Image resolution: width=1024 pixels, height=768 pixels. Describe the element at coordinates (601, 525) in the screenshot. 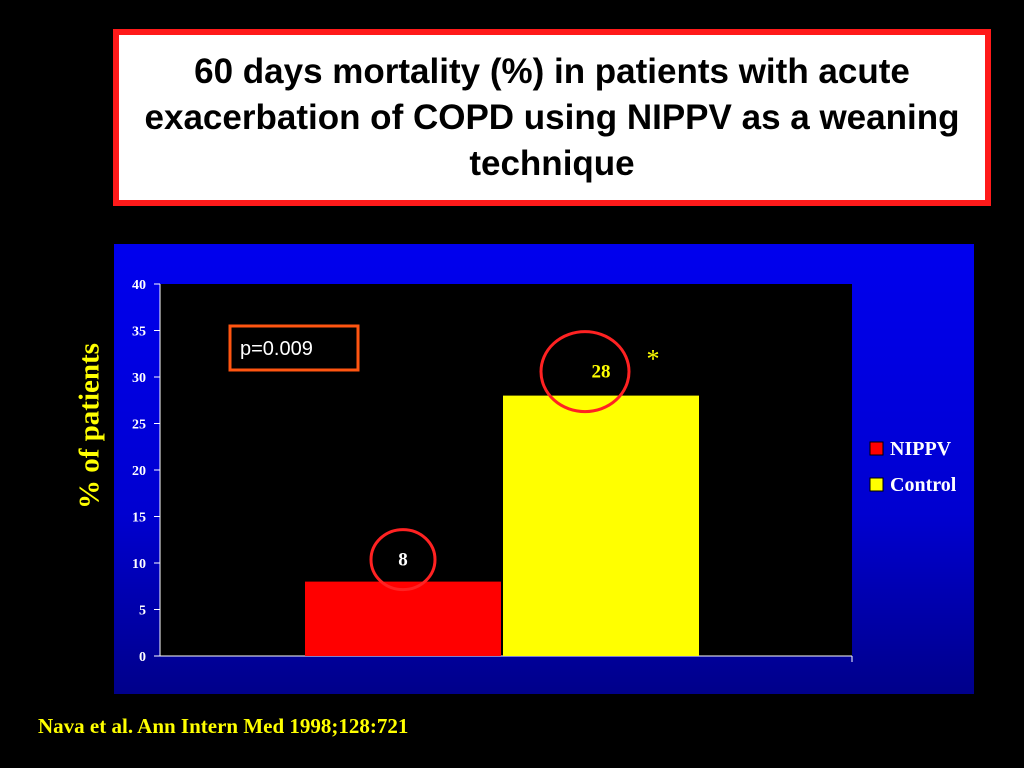

I see `bar-control` at that location.